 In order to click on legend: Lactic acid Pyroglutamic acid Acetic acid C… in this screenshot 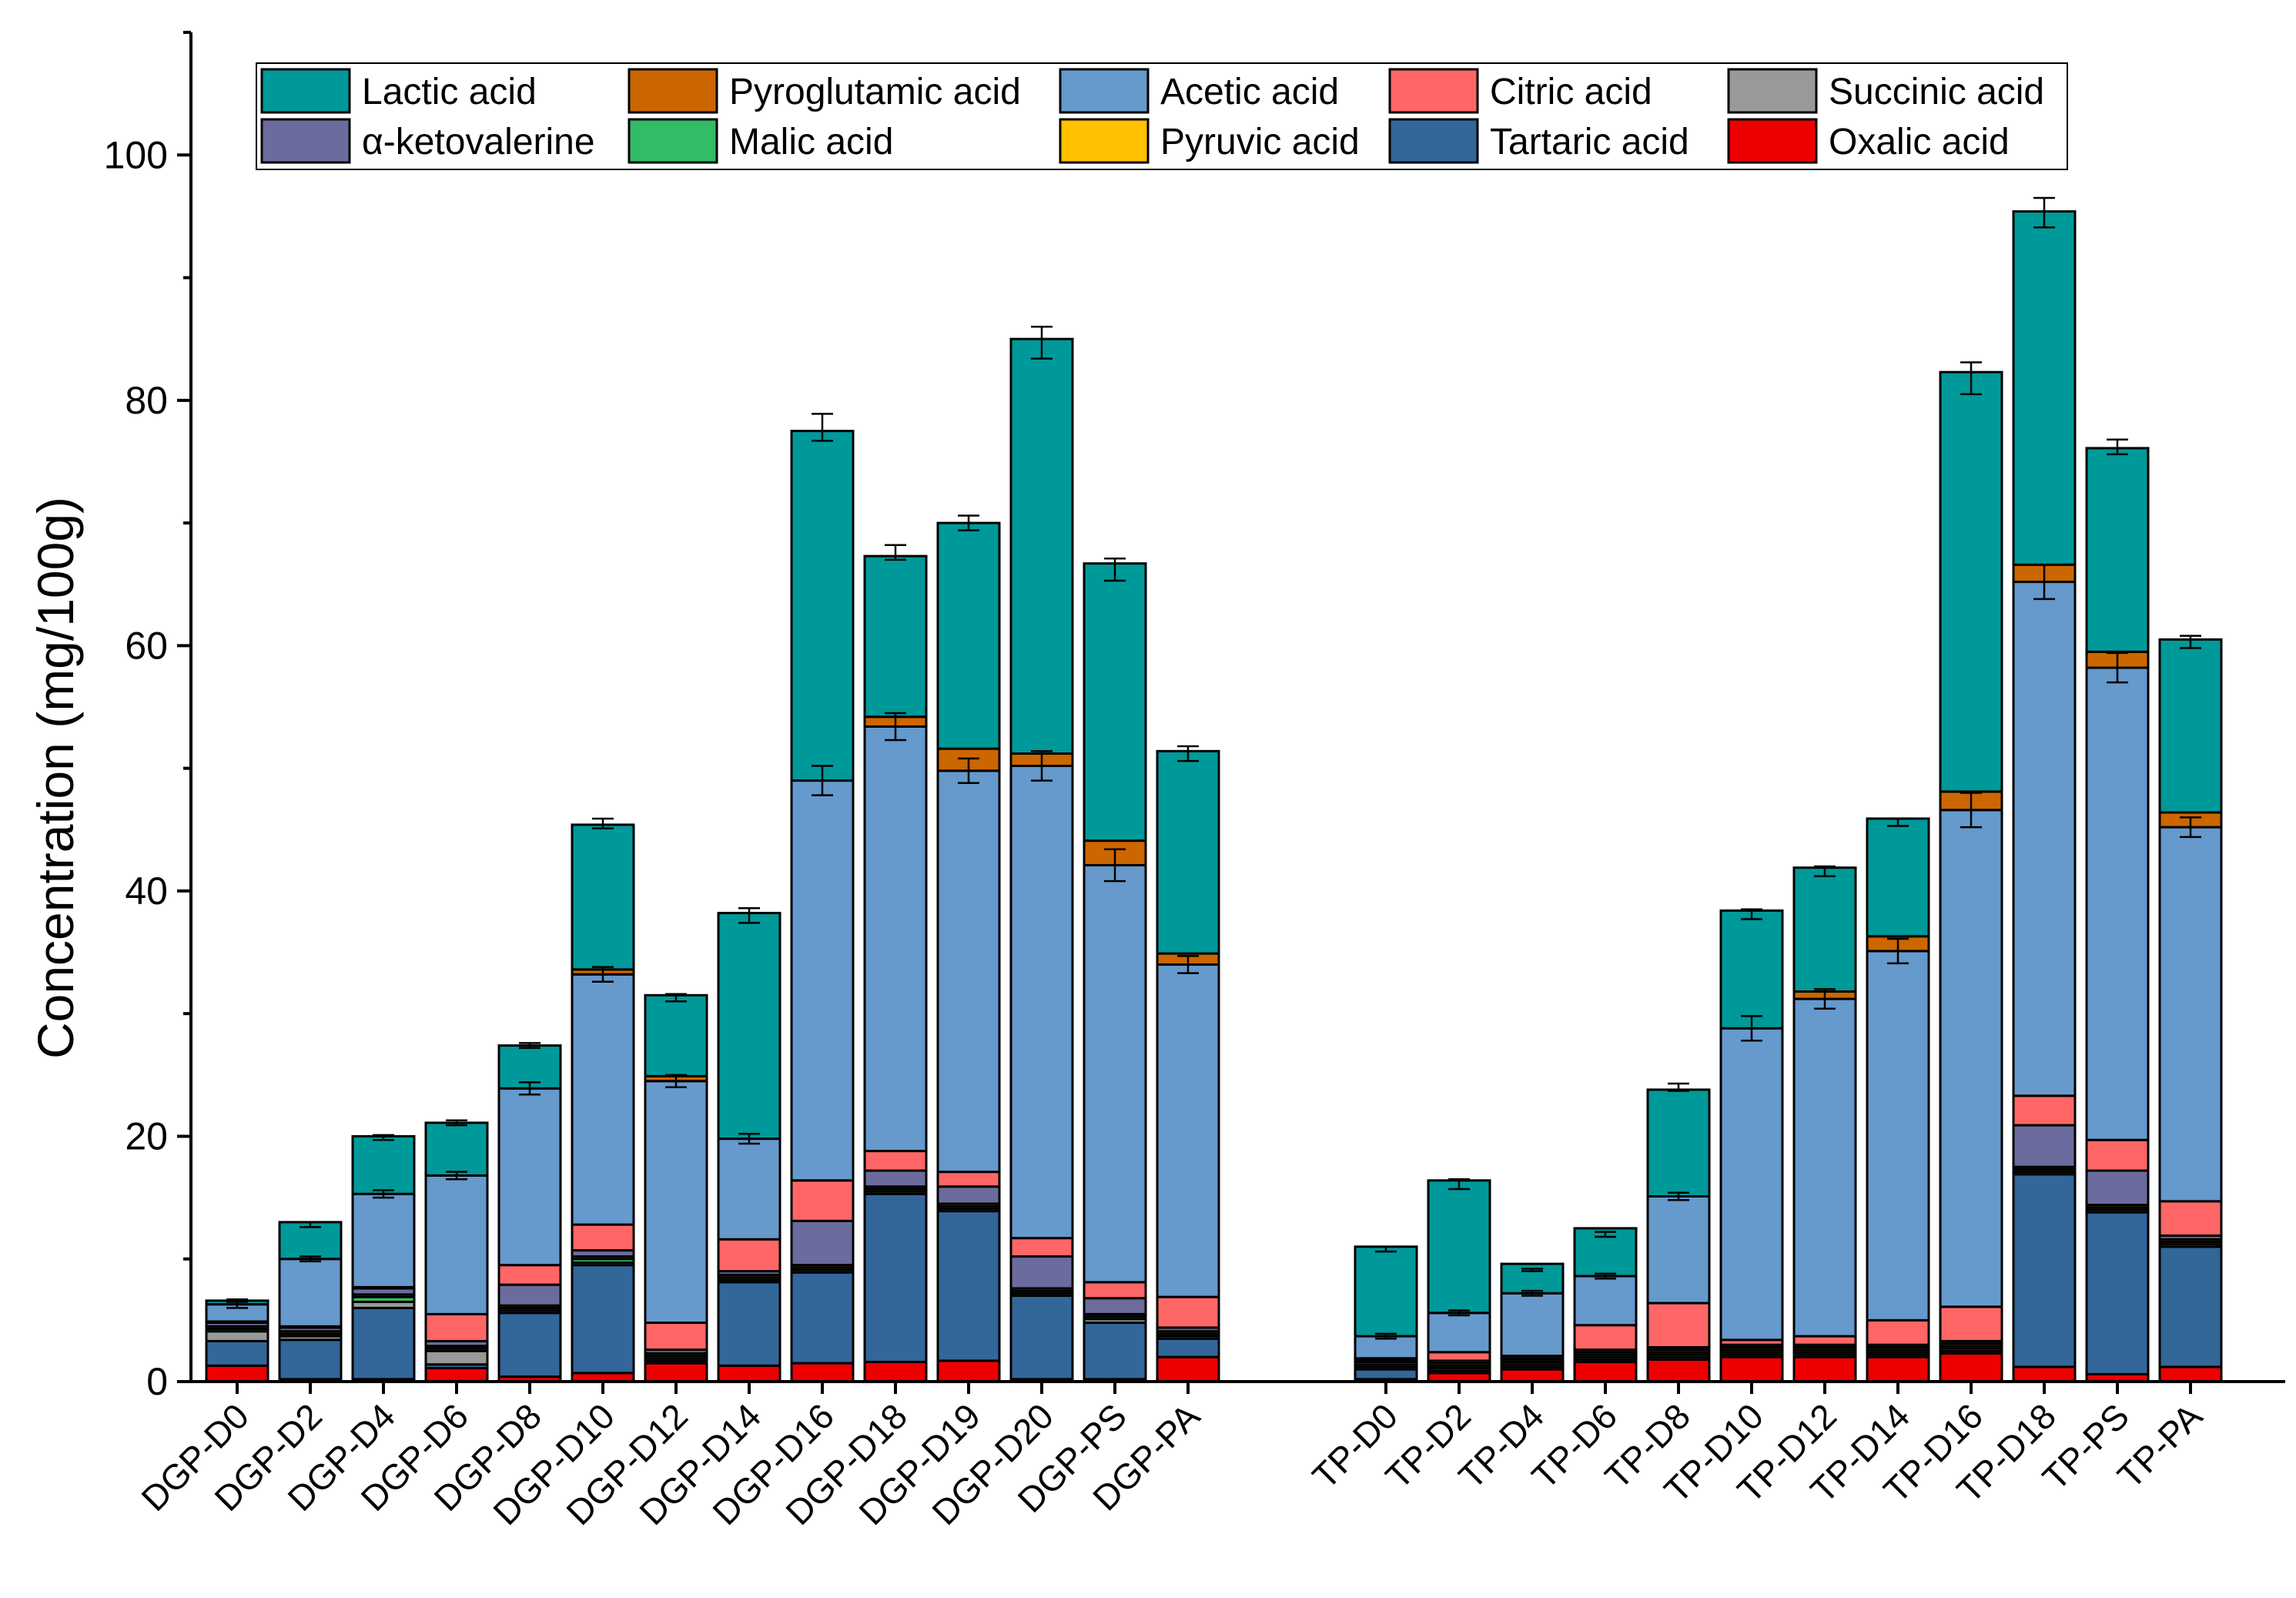, I will do `click(1162, 116)`.